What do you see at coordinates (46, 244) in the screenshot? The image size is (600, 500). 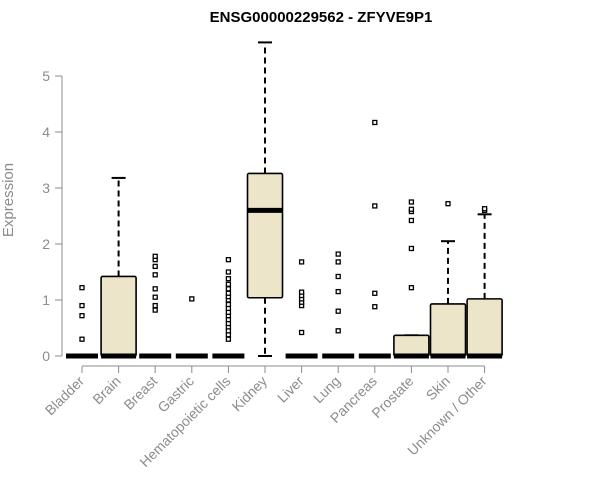 I see `y-tick-label: 2` at bounding box center [46, 244].